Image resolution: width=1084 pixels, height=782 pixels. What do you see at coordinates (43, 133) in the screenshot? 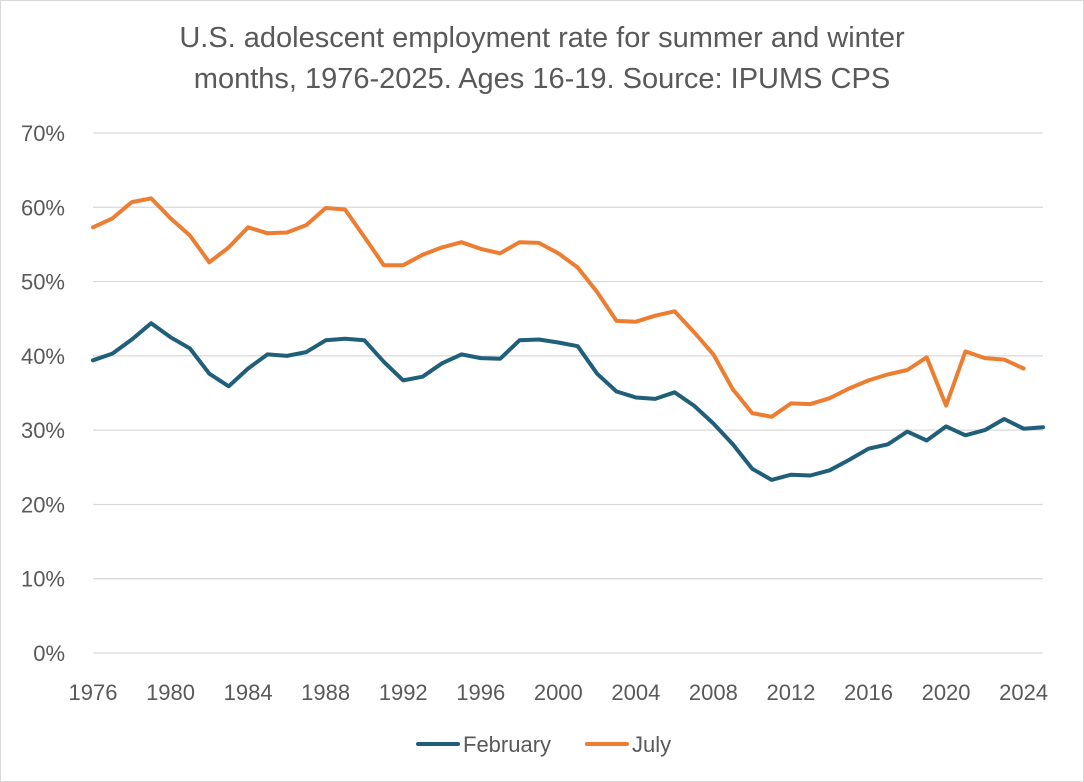
I see `y-tick-label: 70%` at bounding box center [43, 133].